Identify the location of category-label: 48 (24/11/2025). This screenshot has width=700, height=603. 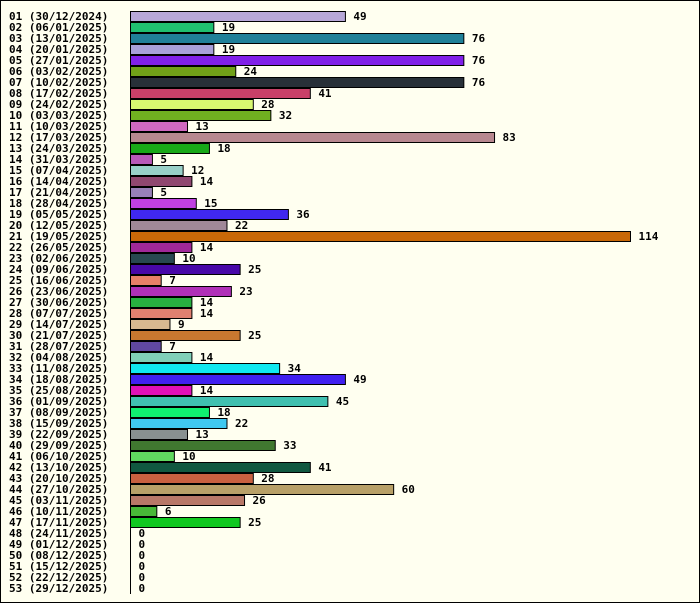
(58, 533).